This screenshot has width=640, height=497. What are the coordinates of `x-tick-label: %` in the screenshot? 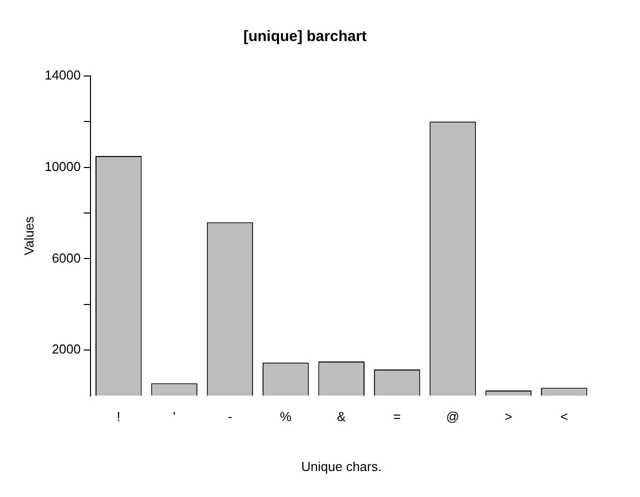 It's located at (286, 416).